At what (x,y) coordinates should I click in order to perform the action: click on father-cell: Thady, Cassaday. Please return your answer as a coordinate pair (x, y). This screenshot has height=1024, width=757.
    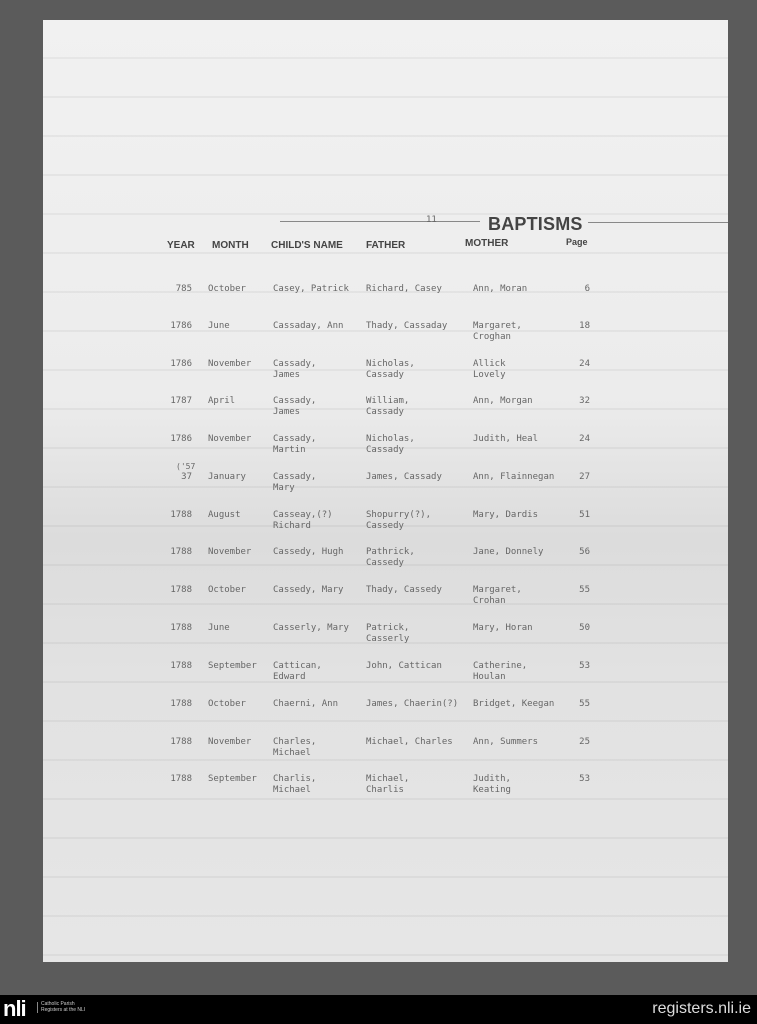
    Looking at the image, I should click on (407, 326).